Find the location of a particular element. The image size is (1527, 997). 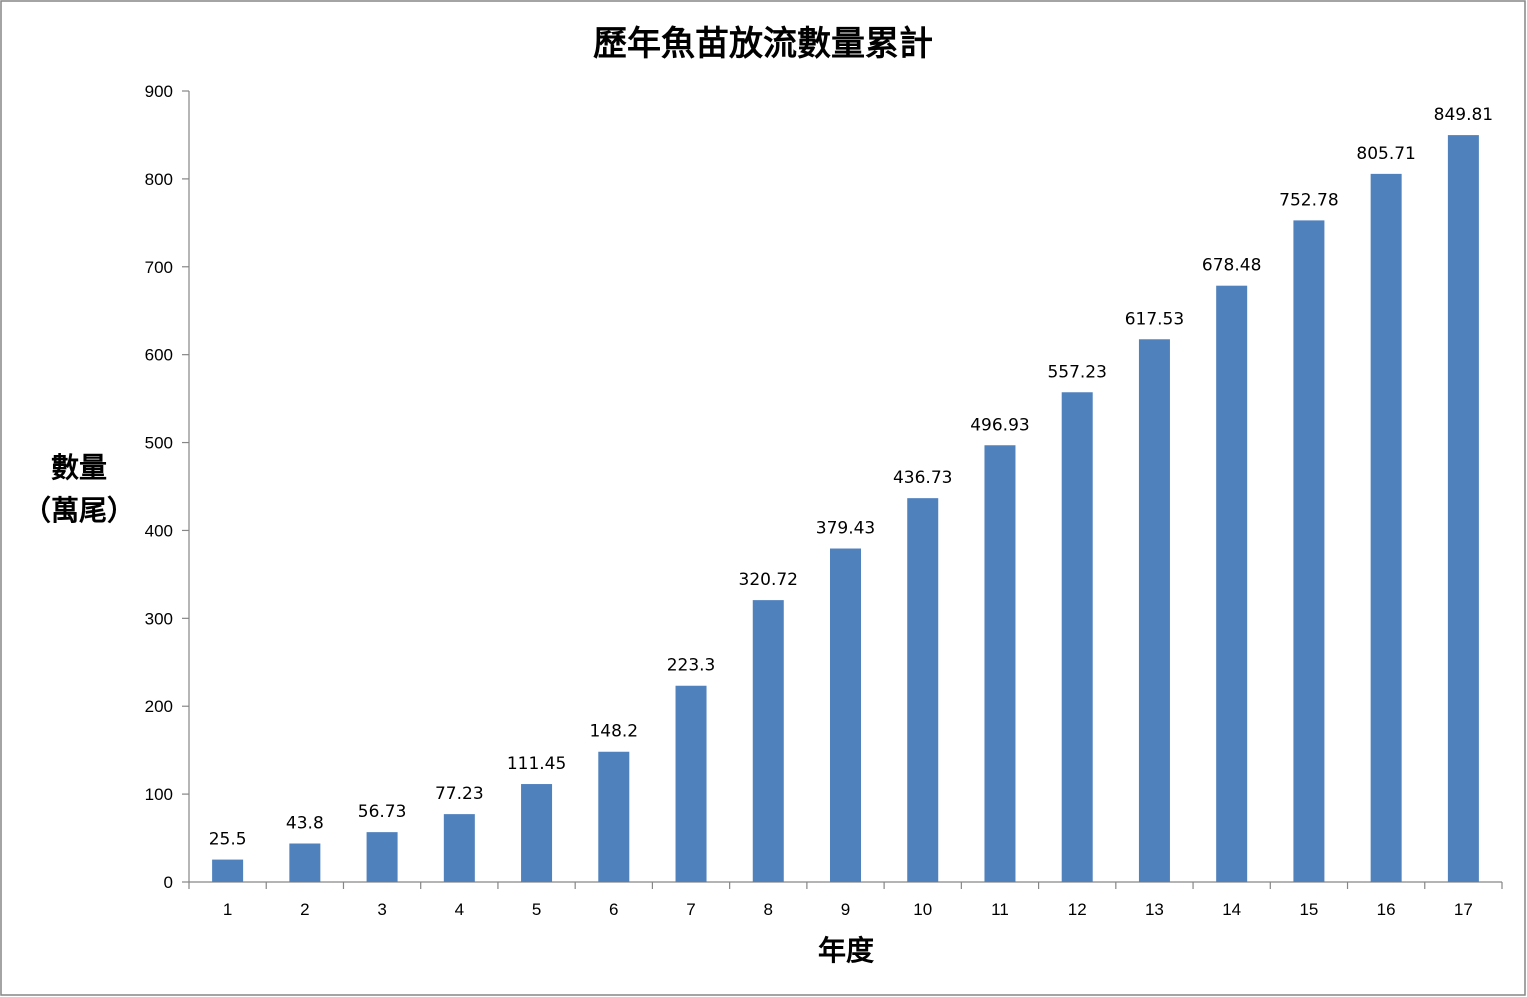

chart-title: 歷年魚苗放流數量累計 is located at coordinates (763, 44).